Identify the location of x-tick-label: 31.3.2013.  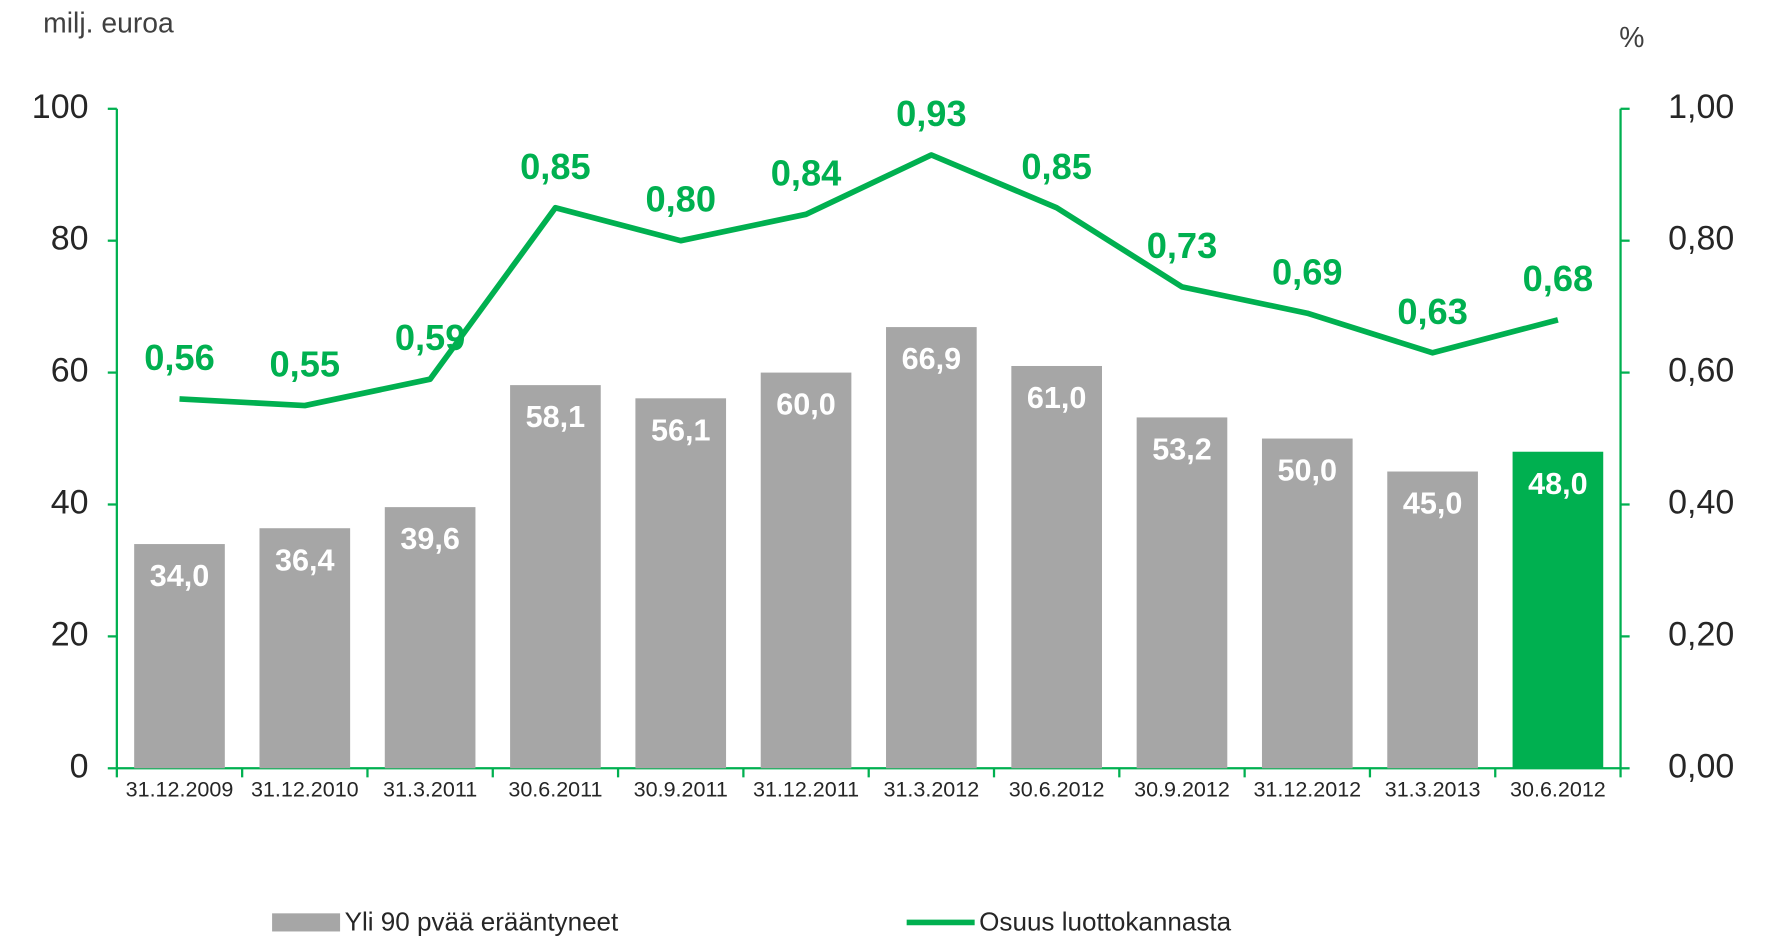
(1433, 790).